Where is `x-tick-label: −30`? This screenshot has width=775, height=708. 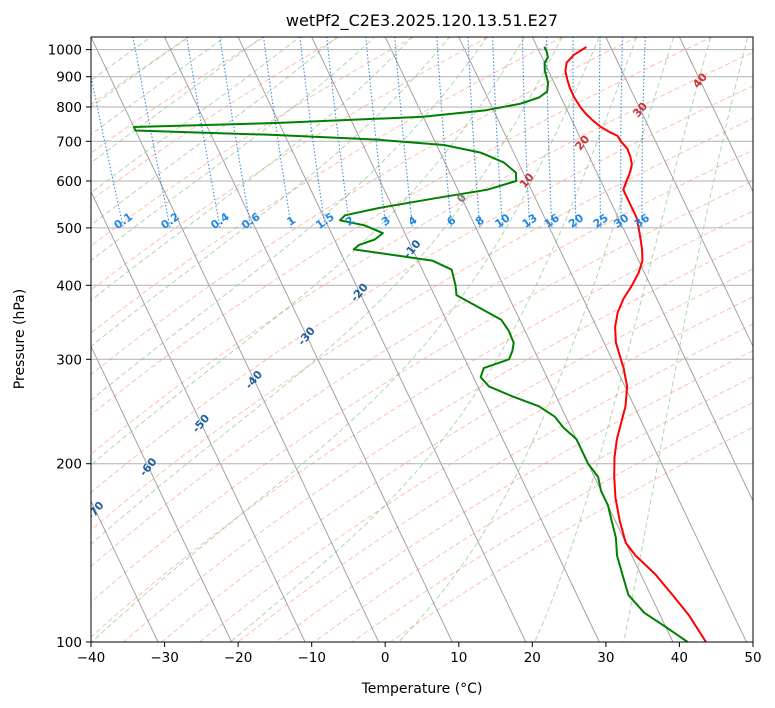 x-tick-label: −30 is located at coordinates (164, 658).